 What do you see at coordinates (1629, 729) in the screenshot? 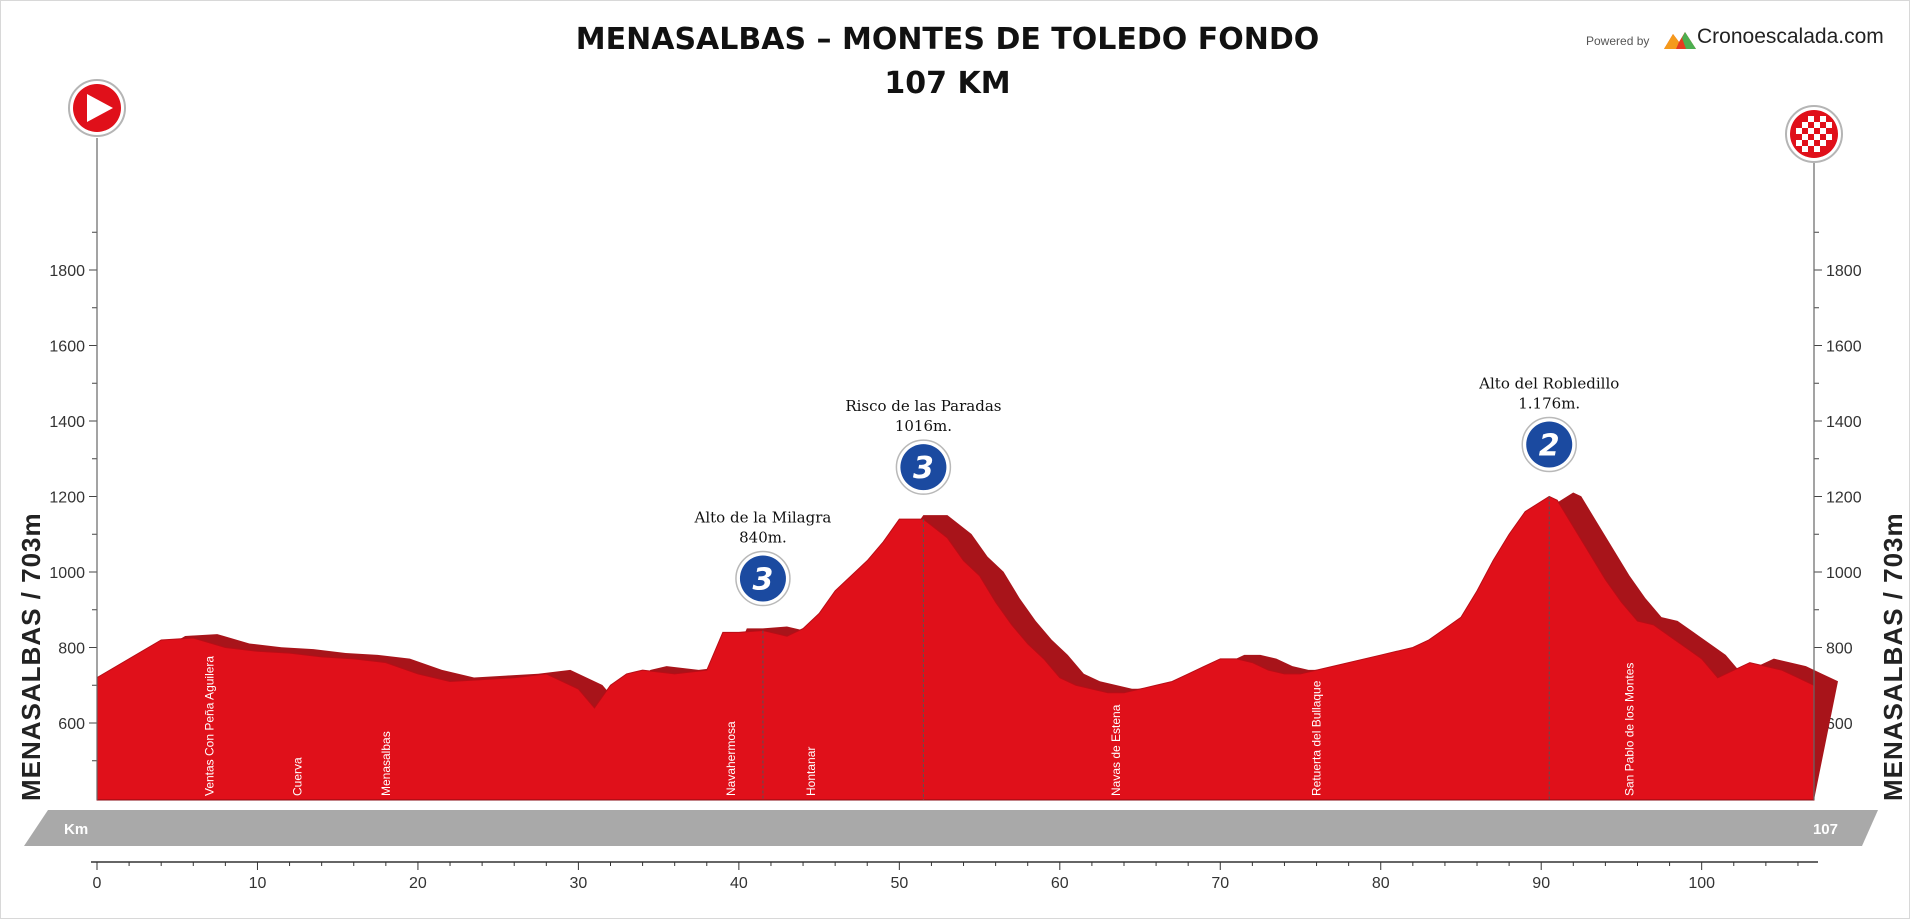
I see `town-label: San Pablo de los Montes` at bounding box center [1629, 729].